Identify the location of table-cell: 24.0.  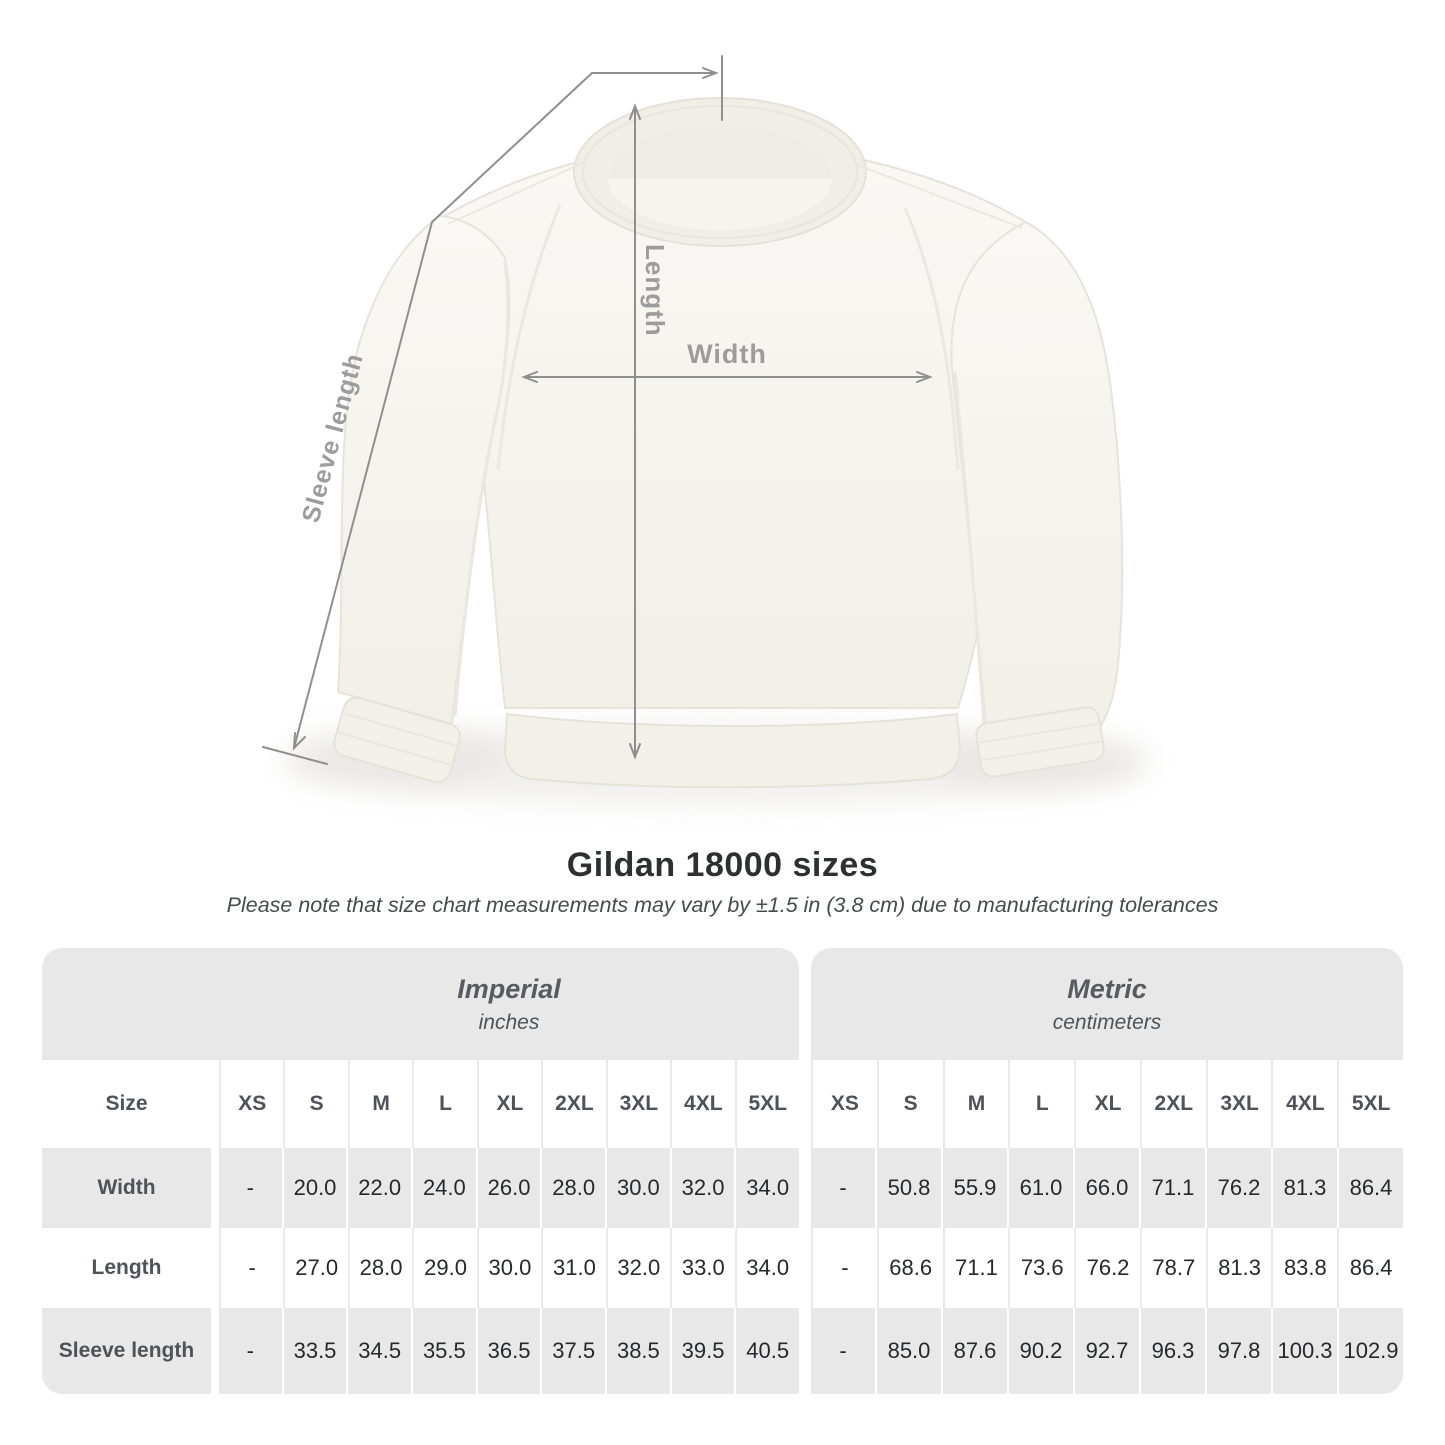
(443, 1188).